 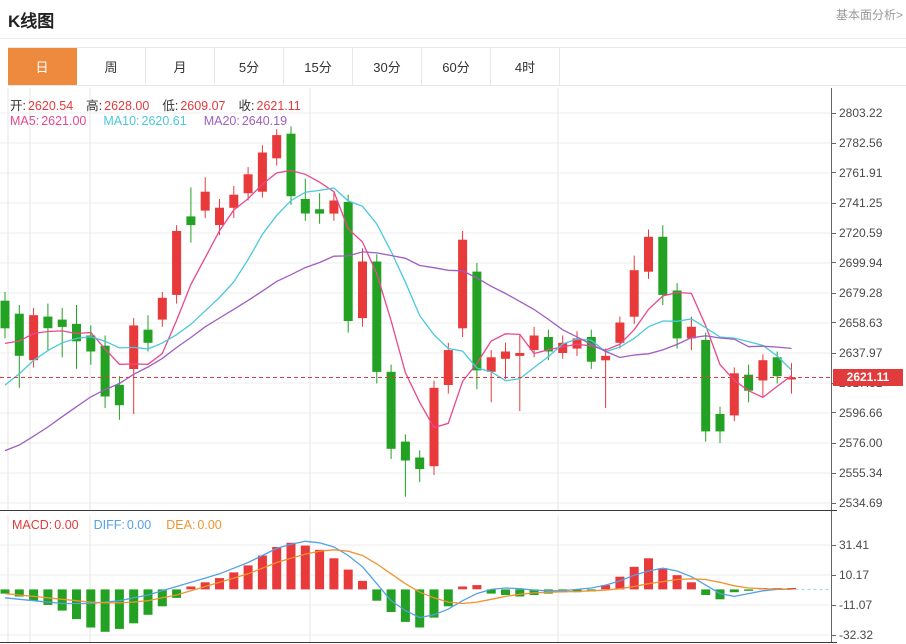 What do you see at coordinates (861, 233) in the screenshot?
I see `y-axis-tick-label: 2720.59` at bounding box center [861, 233].